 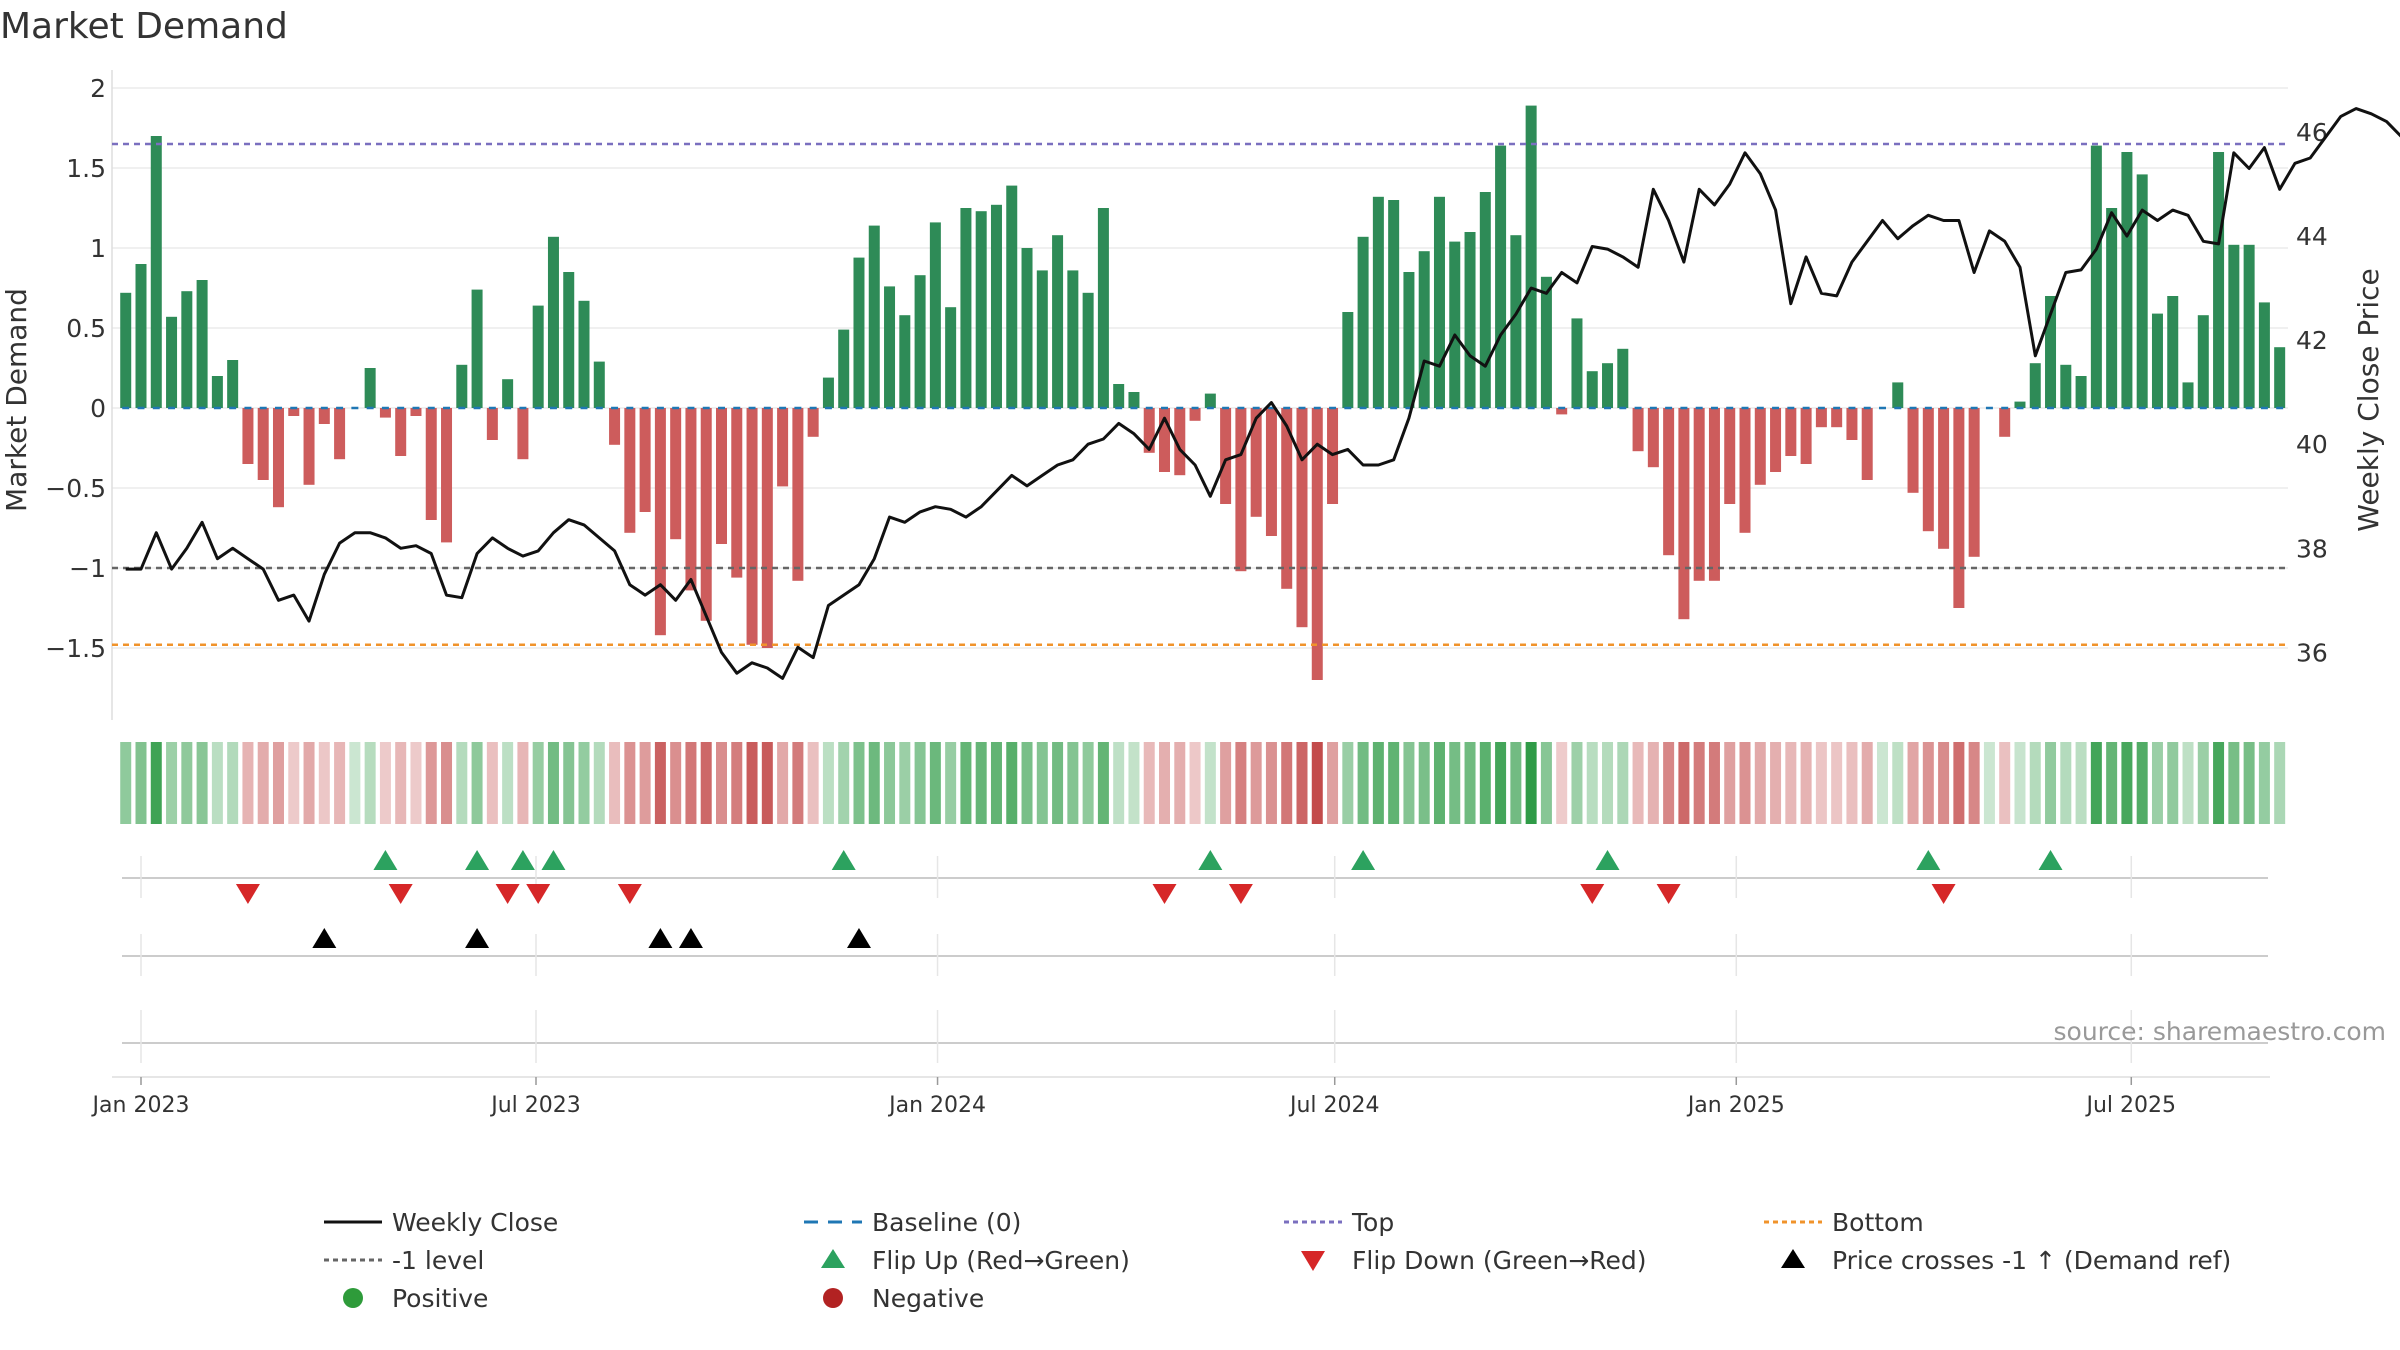 I want to click on x-tick-label: Jul 2023, so click(x=535, y=1105).